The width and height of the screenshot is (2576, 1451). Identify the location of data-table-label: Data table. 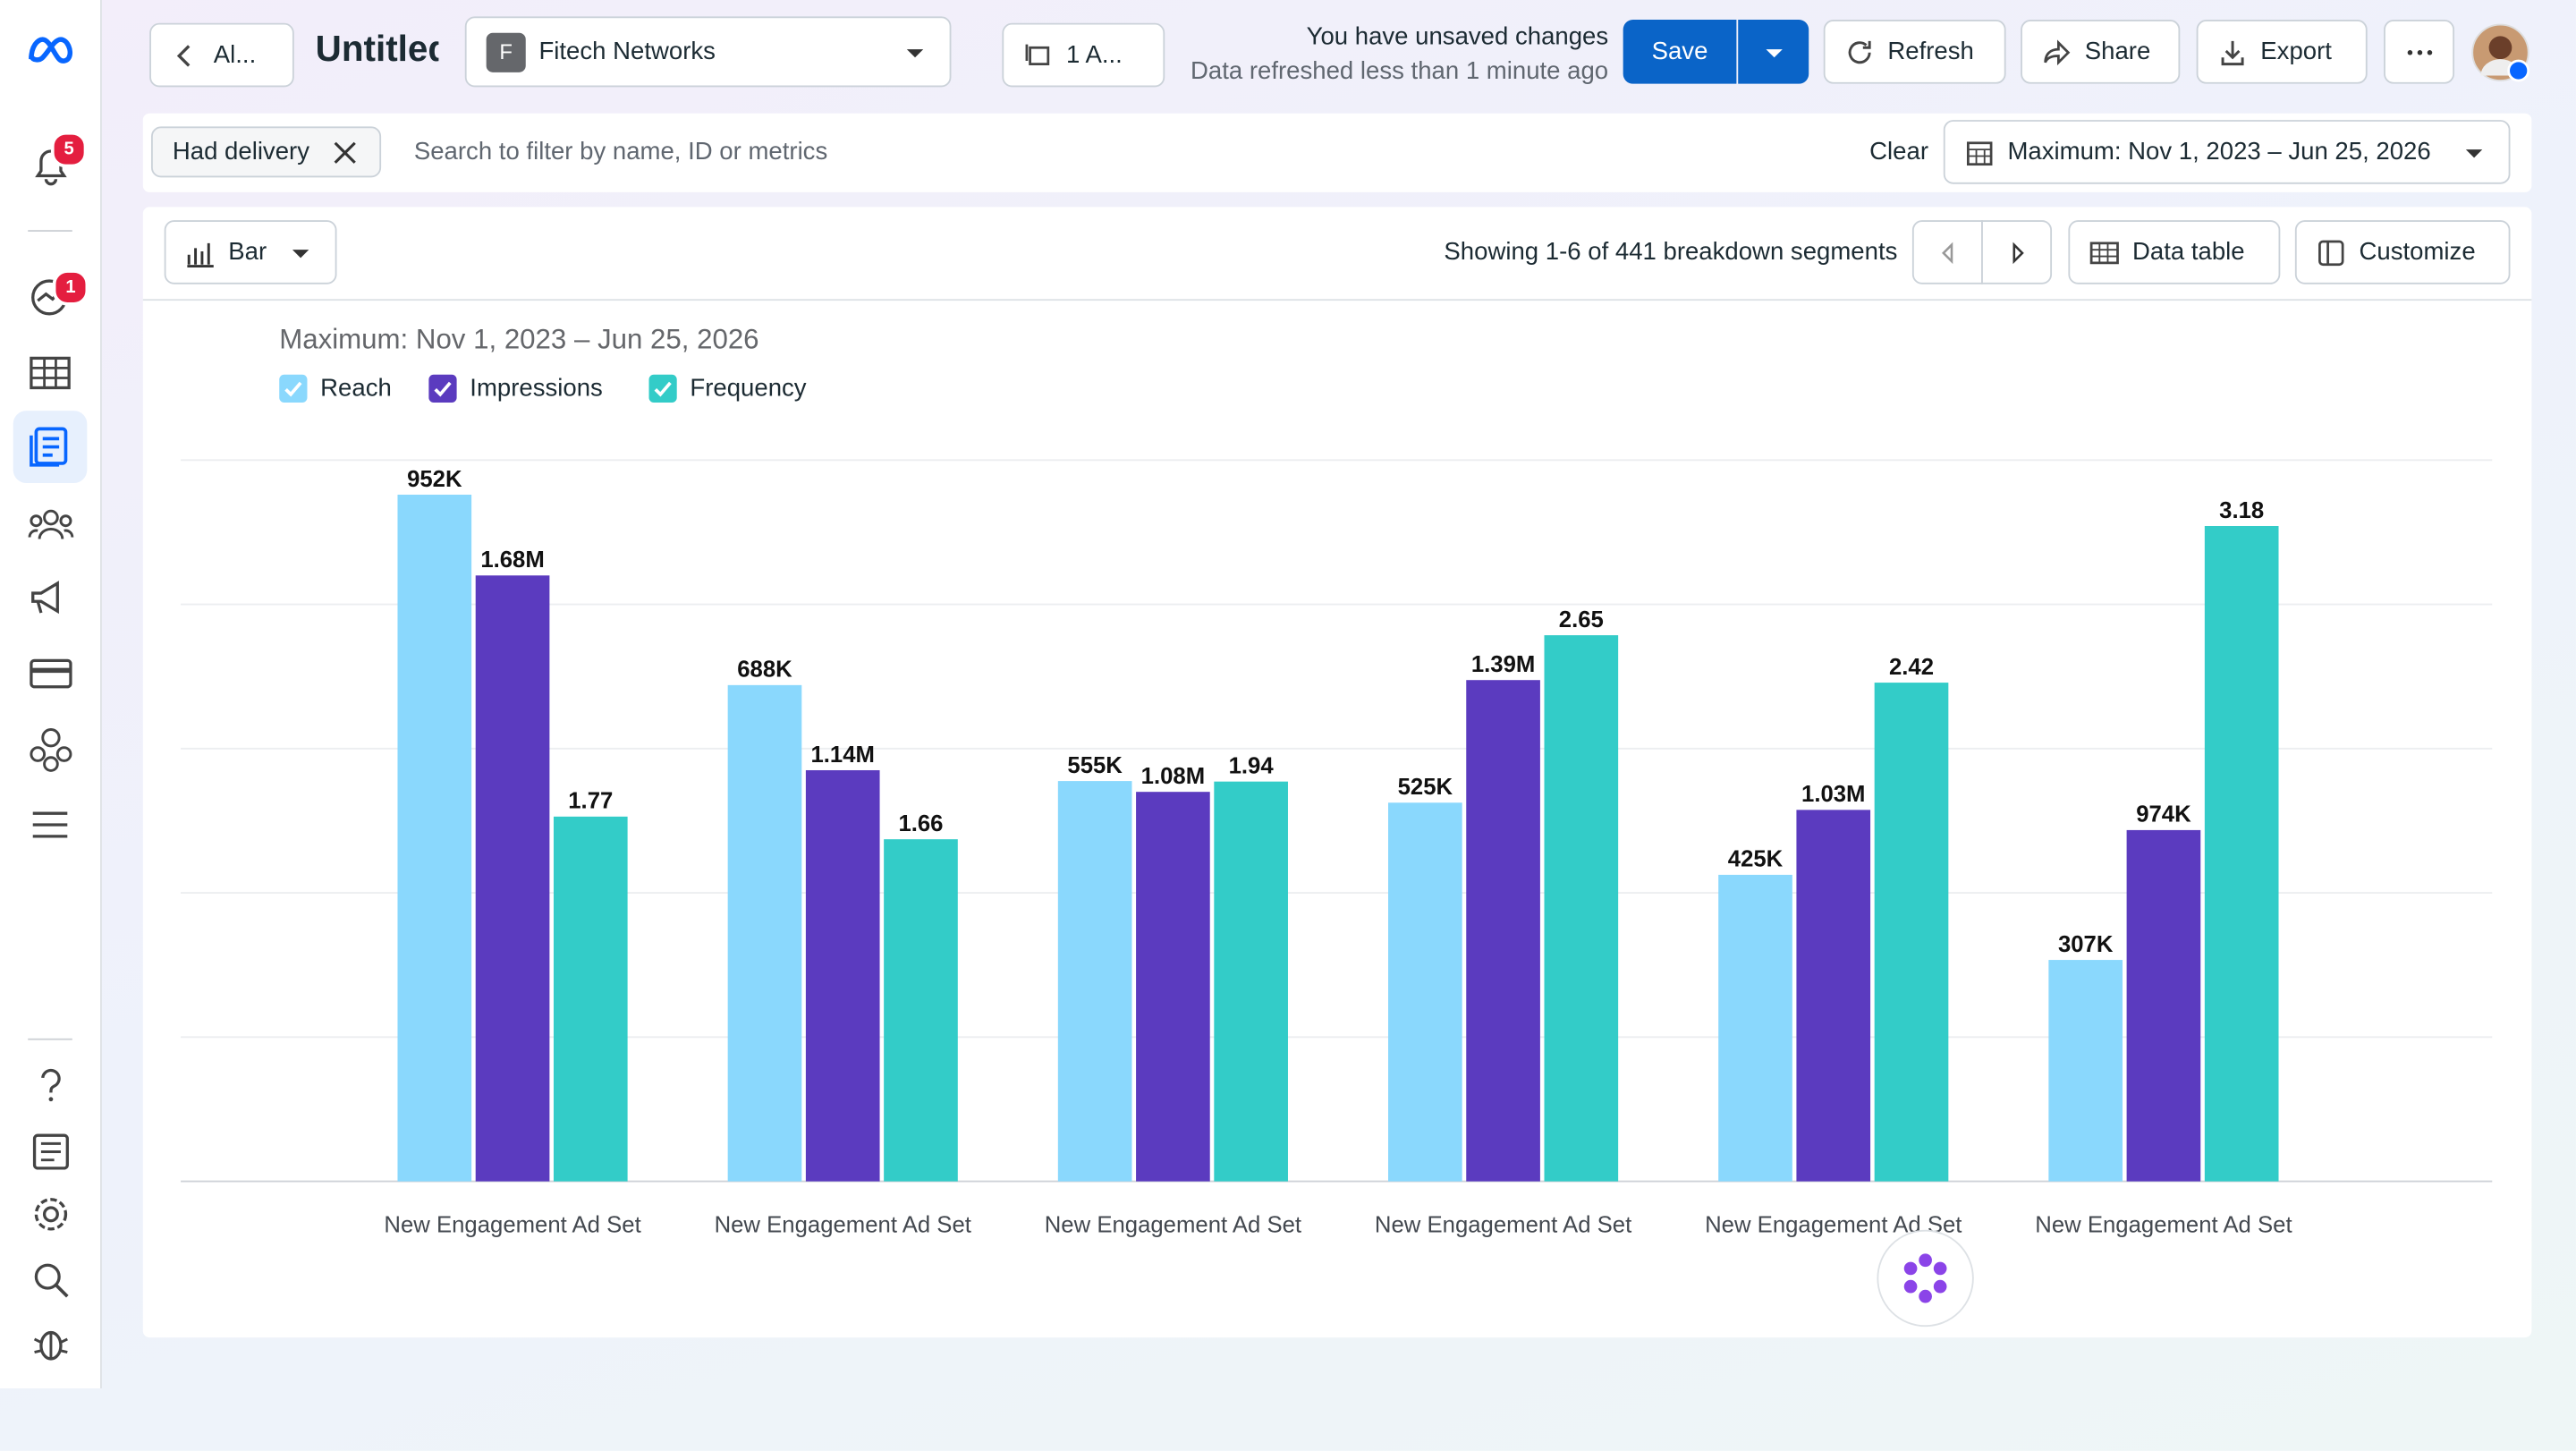
(2188, 253).